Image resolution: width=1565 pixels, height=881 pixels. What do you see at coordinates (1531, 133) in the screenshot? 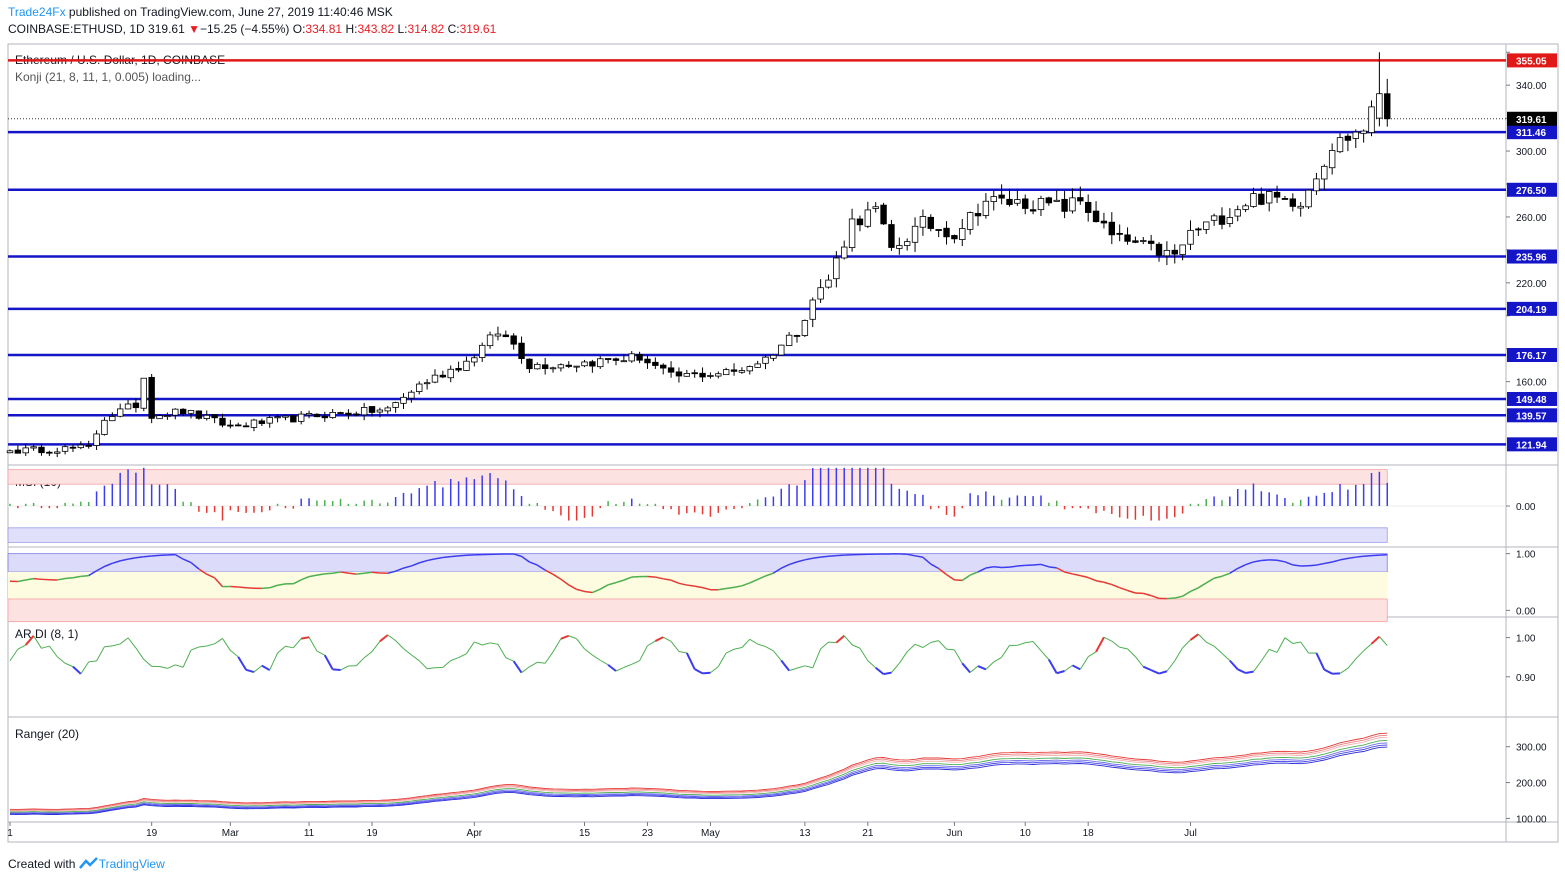
I see `level-label: 311.46` at bounding box center [1531, 133].